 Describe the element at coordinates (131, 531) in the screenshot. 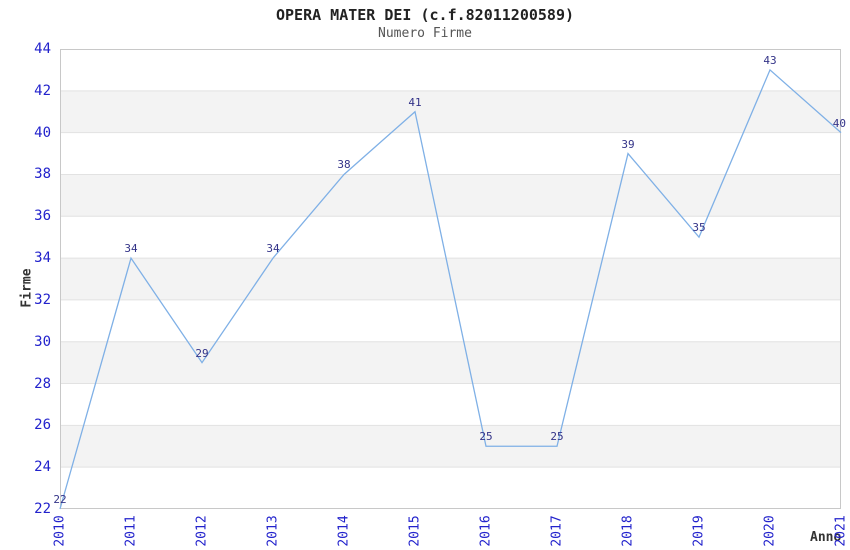

I see `x-tick-label: 2011` at that location.